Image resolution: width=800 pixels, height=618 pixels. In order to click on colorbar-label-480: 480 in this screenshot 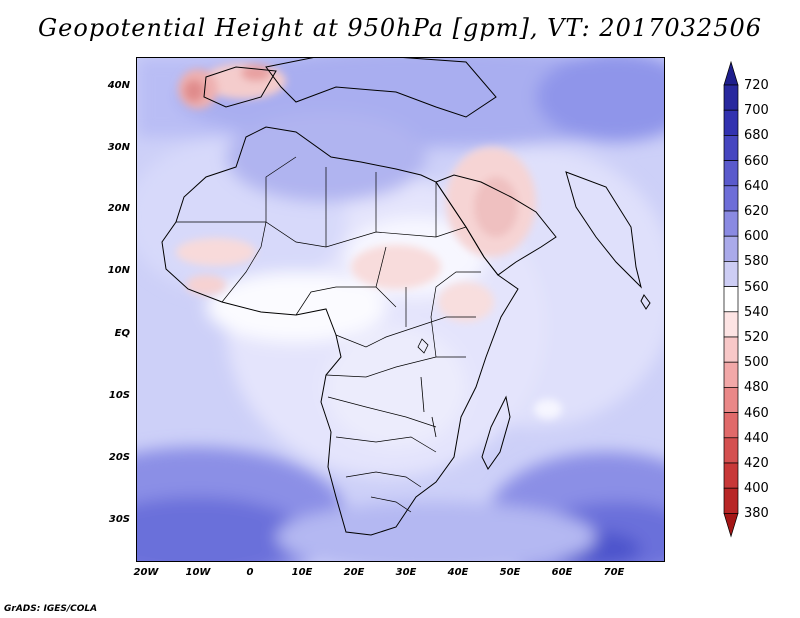, I will do `click(756, 387)`.